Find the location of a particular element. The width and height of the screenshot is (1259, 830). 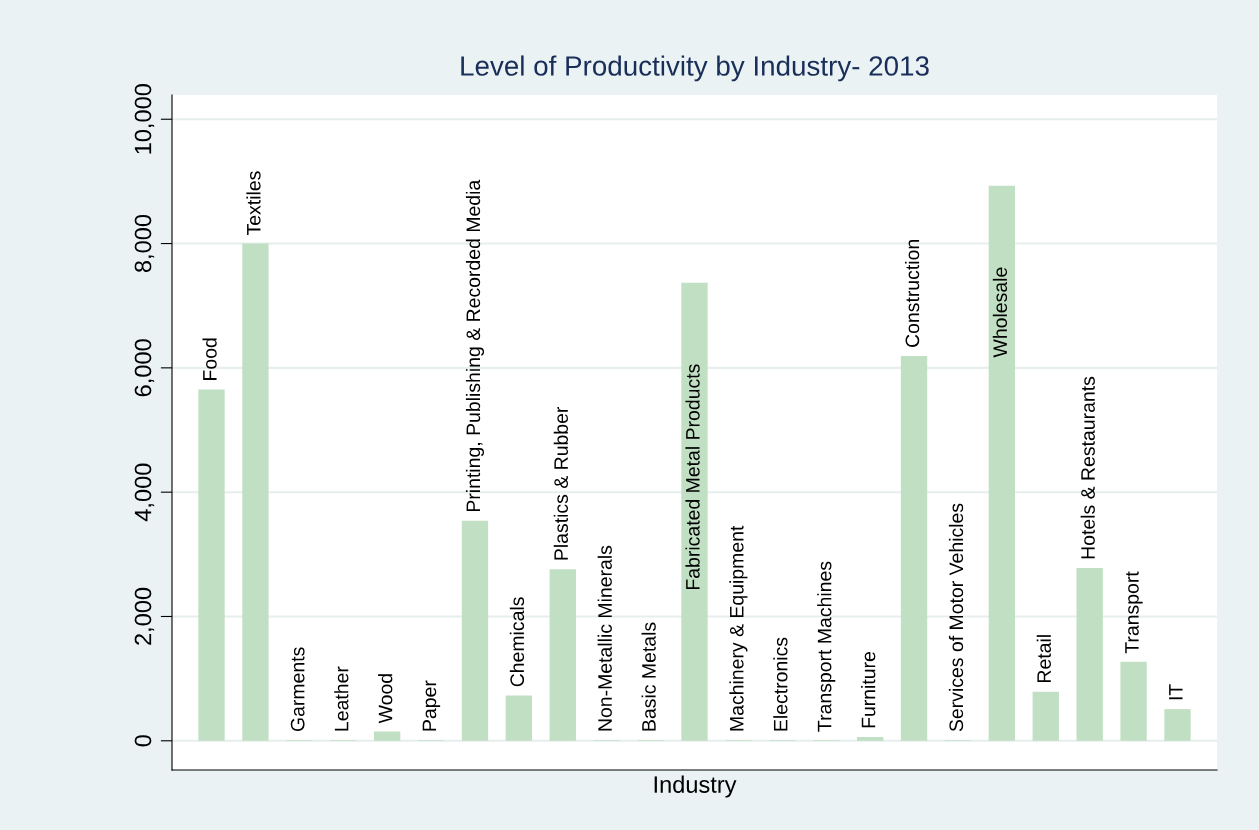

chart-title: Level of Productivity by Industry- 2013 is located at coordinates (695, 68).